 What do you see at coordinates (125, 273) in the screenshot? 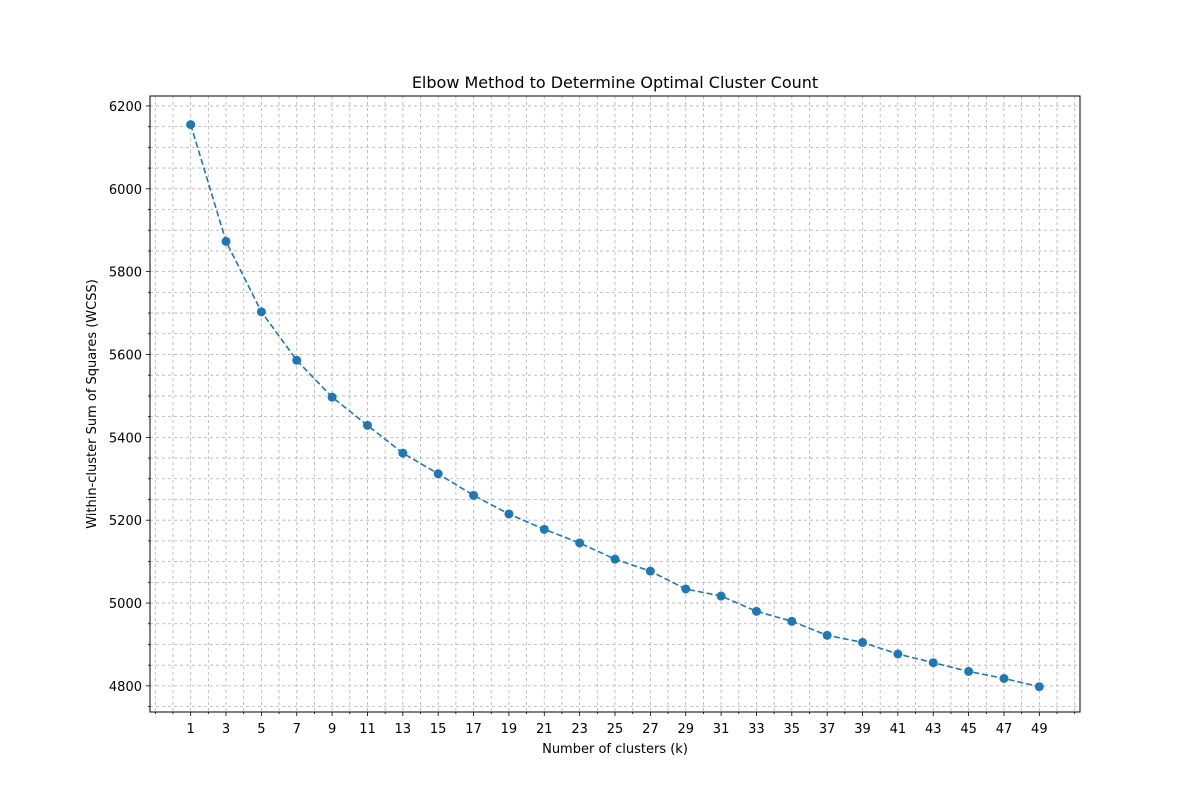
I see `y-tick-label: 5800` at bounding box center [125, 273].